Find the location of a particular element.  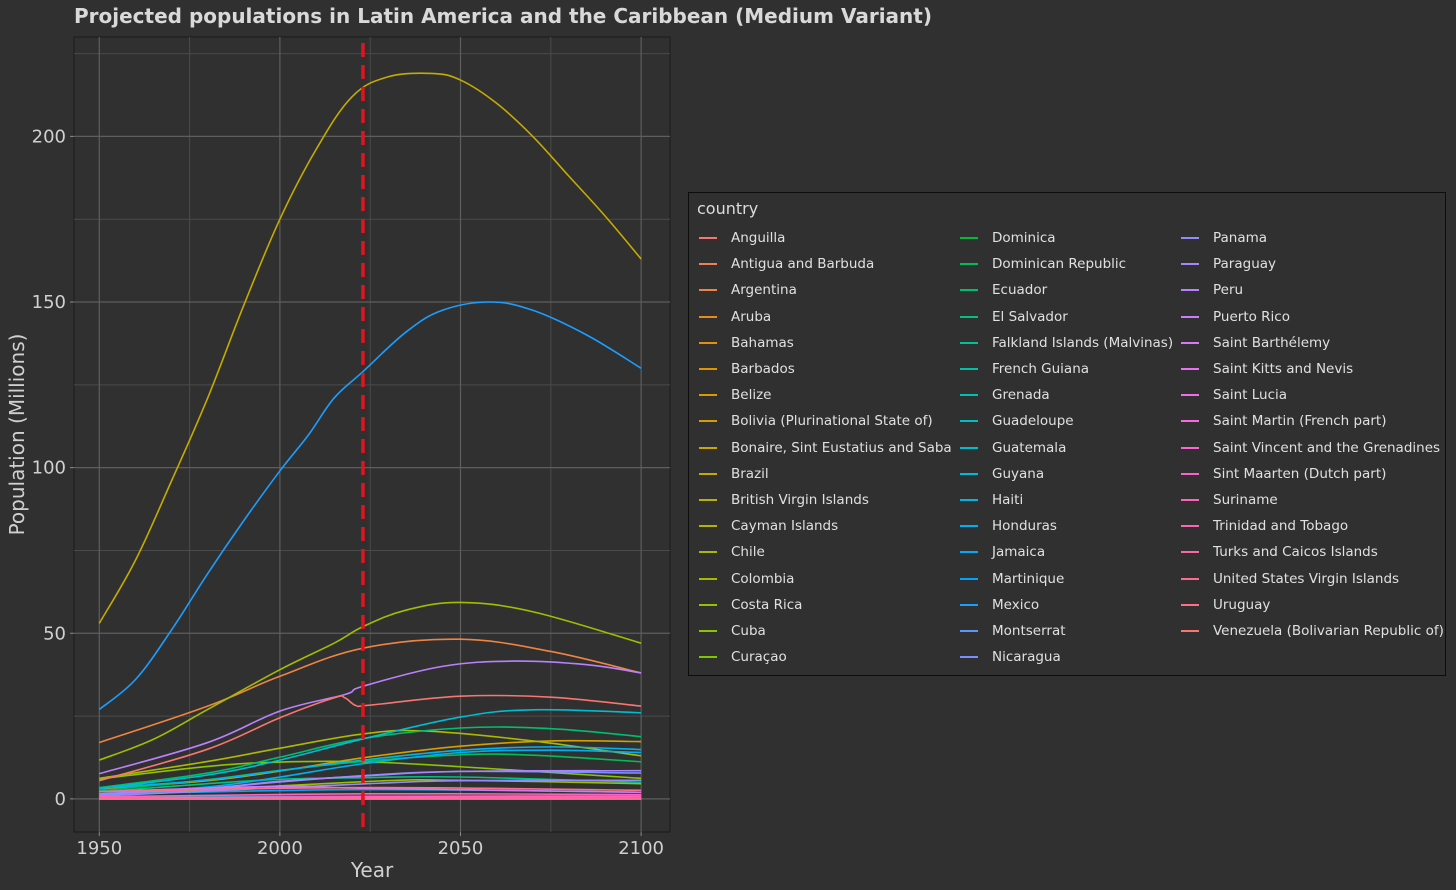

legend-item-cura-ao: Curaçao is located at coordinates (743, 657).